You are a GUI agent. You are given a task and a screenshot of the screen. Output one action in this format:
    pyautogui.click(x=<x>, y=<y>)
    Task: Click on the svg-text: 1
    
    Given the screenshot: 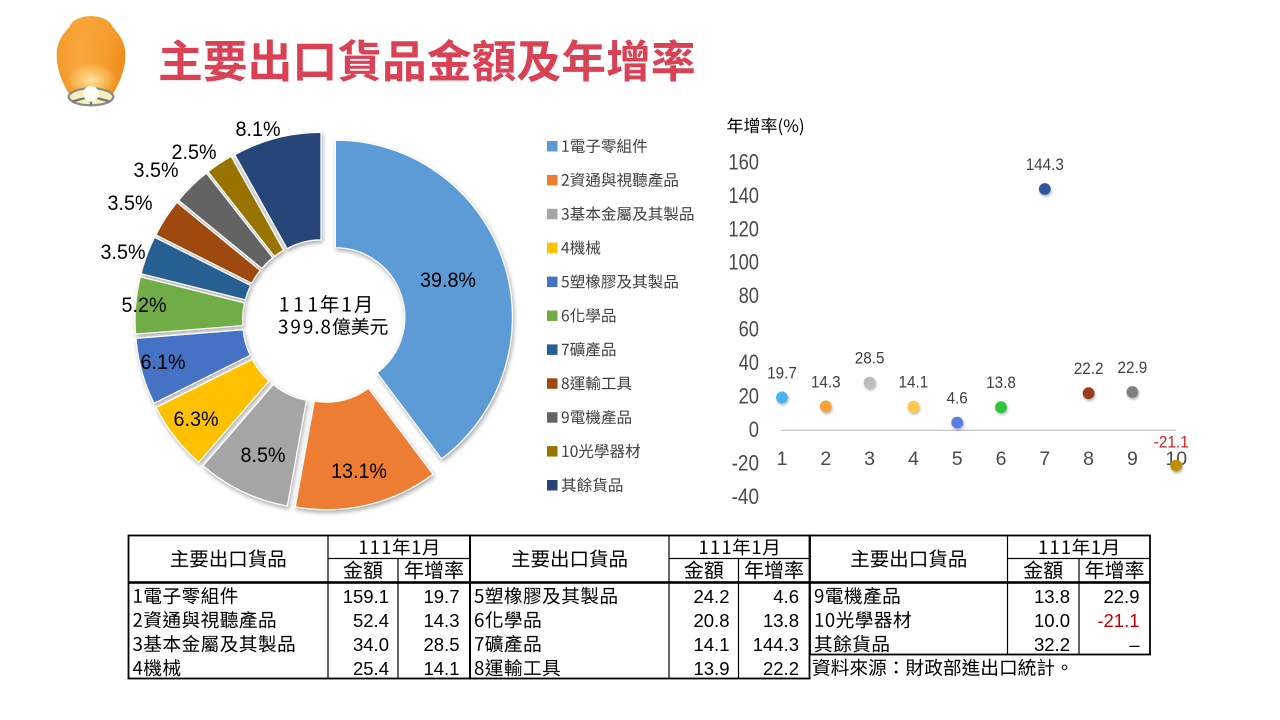 What is the action you would take?
    pyautogui.click(x=782, y=459)
    